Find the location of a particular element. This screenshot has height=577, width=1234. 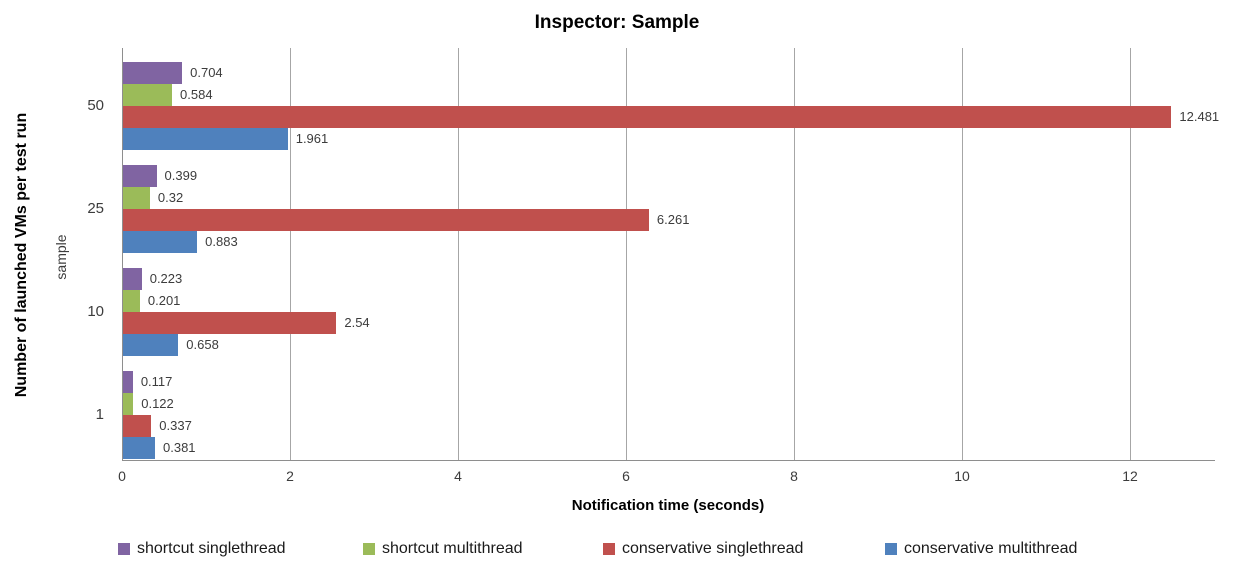

bar-value-label: 0.337 is located at coordinates (175, 425).